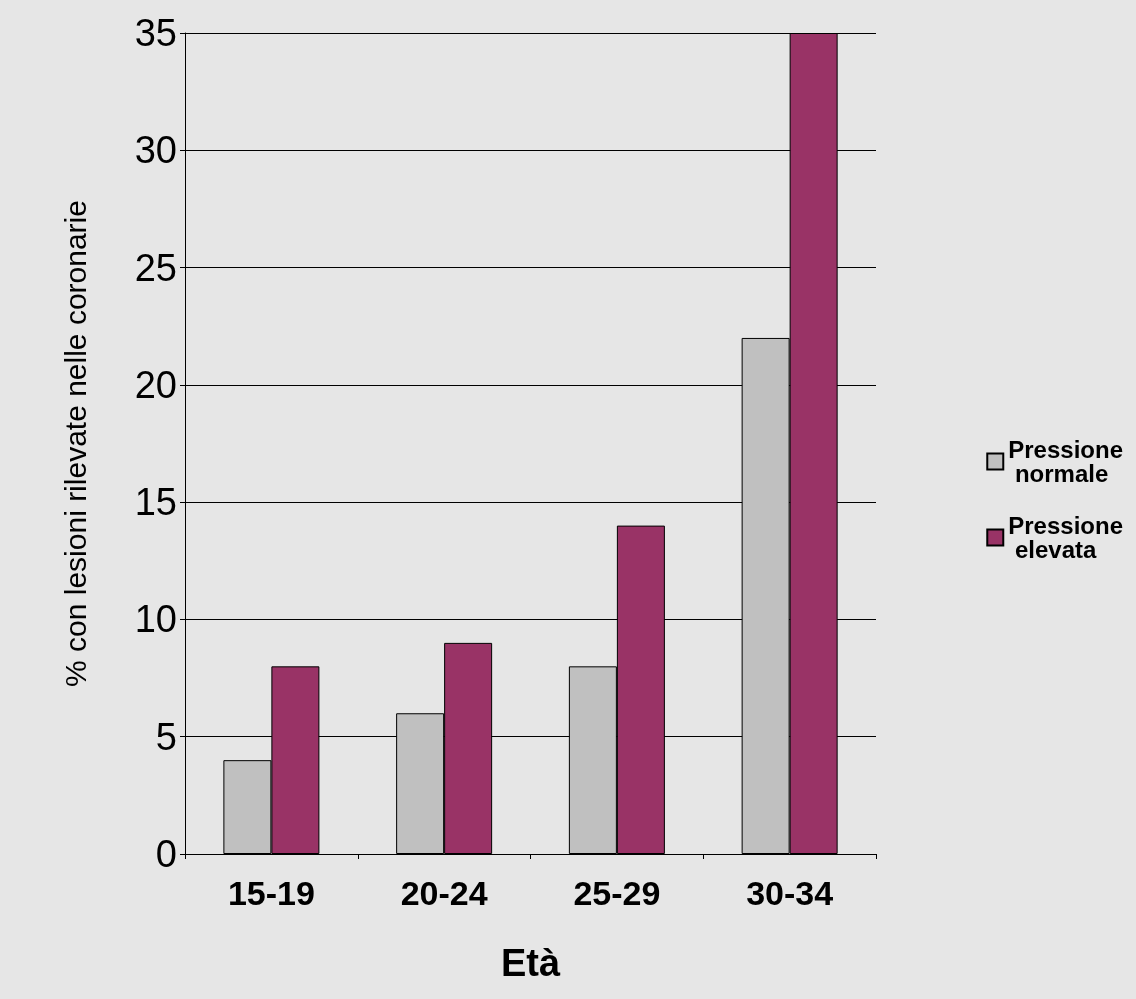 This screenshot has width=1136, height=999. I want to click on x-tick-label: 20-24, so click(444, 893).